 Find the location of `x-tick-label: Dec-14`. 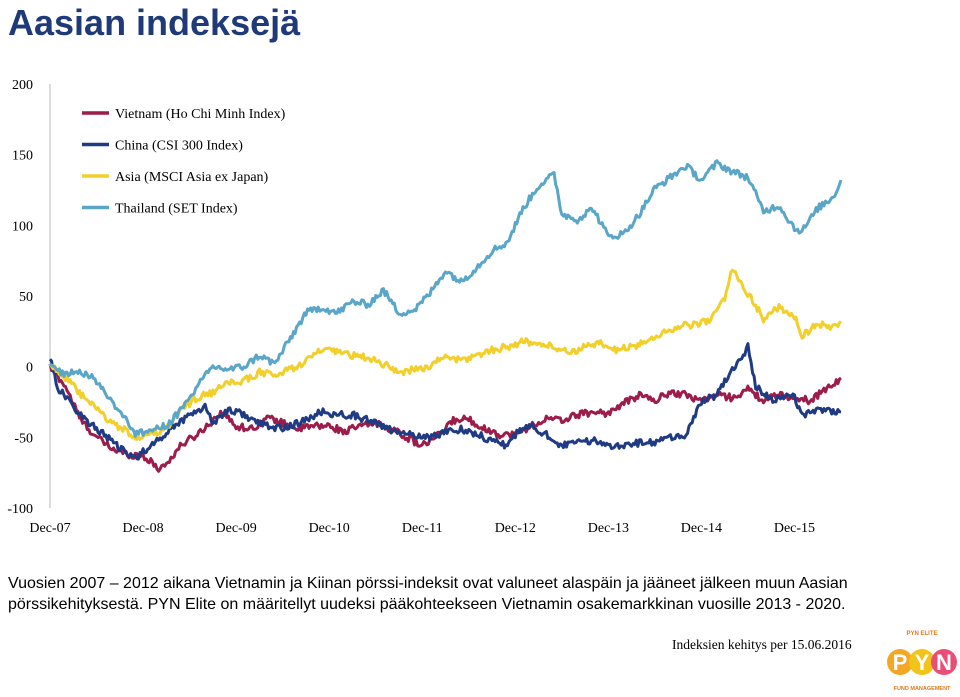

x-tick-label: Dec-14 is located at coordinates (701, 528).